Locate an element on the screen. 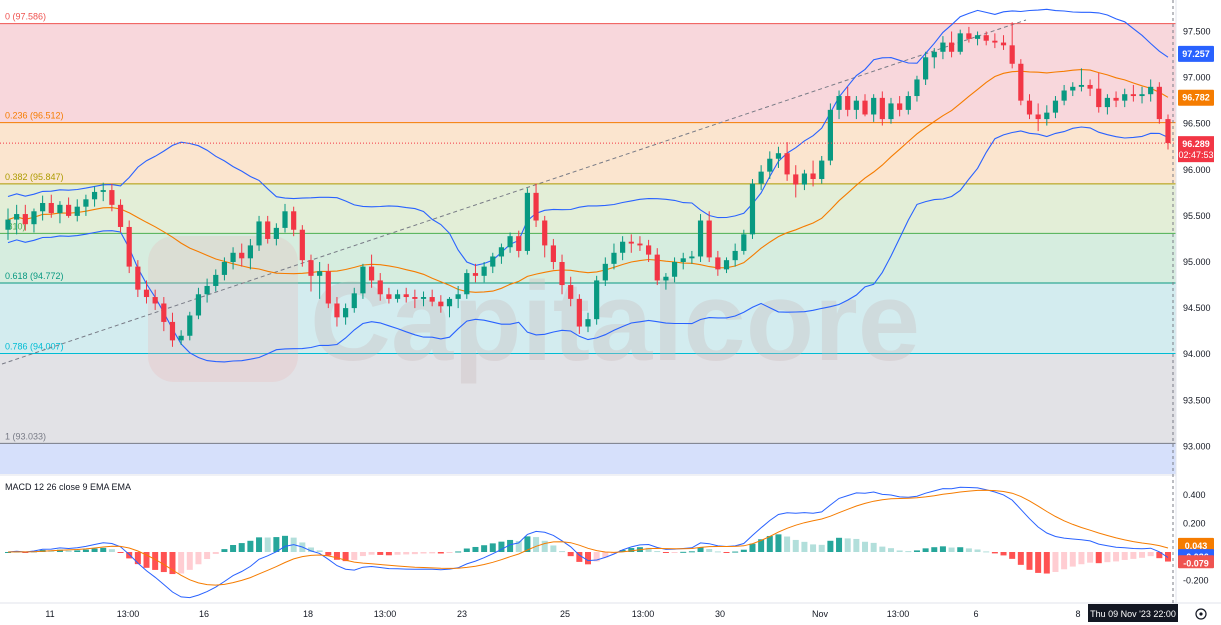 This screenshot has height=625, width=1221. price-tick-label: 97.500 is located at coordinates (1197, 32).